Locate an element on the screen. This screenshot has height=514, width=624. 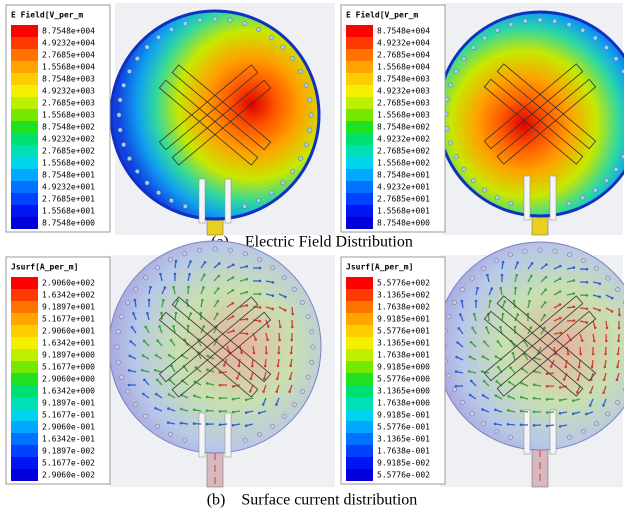
legend-label: 9.1897e-002 is located at coordinates (68, 451).